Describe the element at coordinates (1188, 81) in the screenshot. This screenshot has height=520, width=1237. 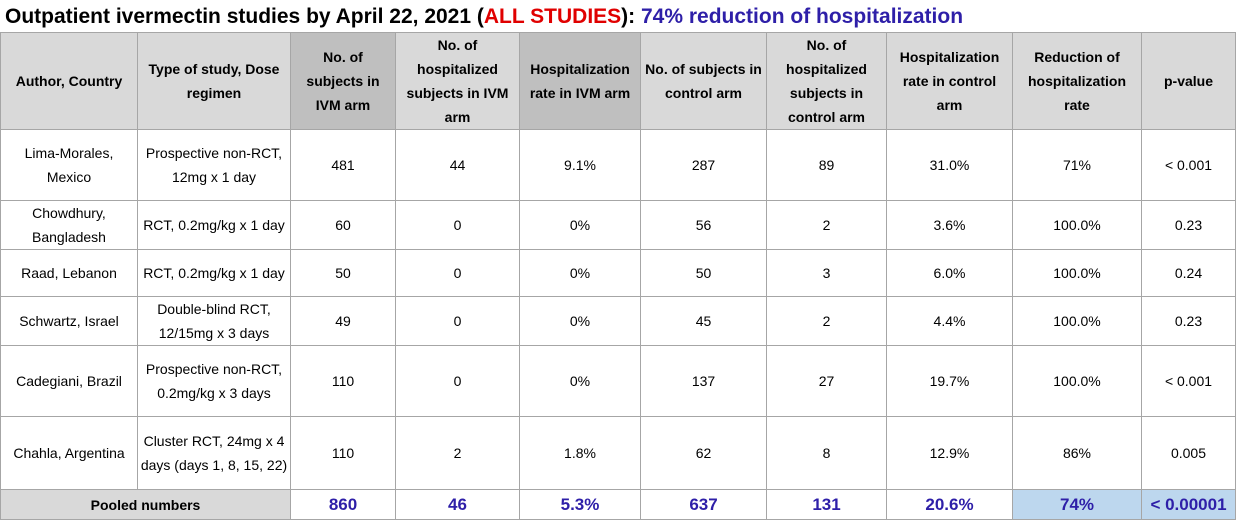
I see `header-p-value: p-value` at that location.